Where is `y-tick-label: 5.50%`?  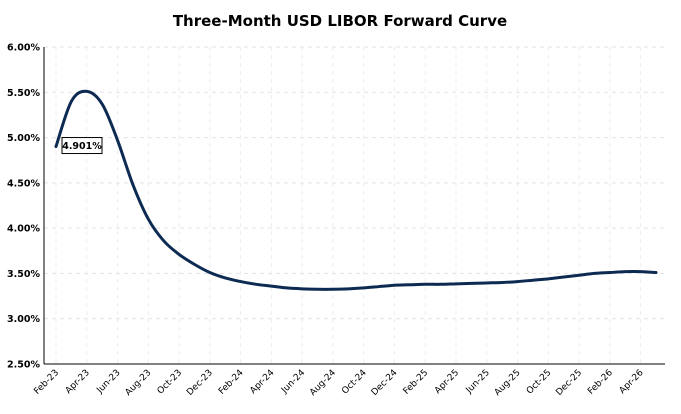
y-tick-label: 5.50% is located at coordinates (23, 93).